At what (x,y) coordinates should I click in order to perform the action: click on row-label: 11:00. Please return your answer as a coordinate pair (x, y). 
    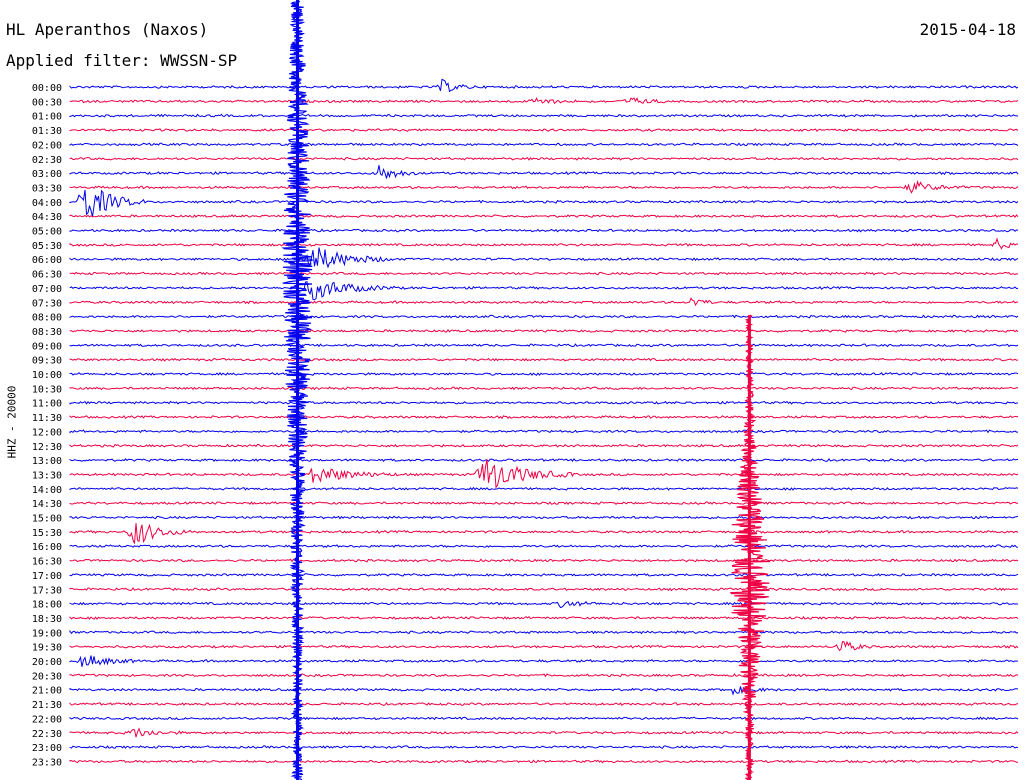
    Looking at the image, I should click on (47, 404).